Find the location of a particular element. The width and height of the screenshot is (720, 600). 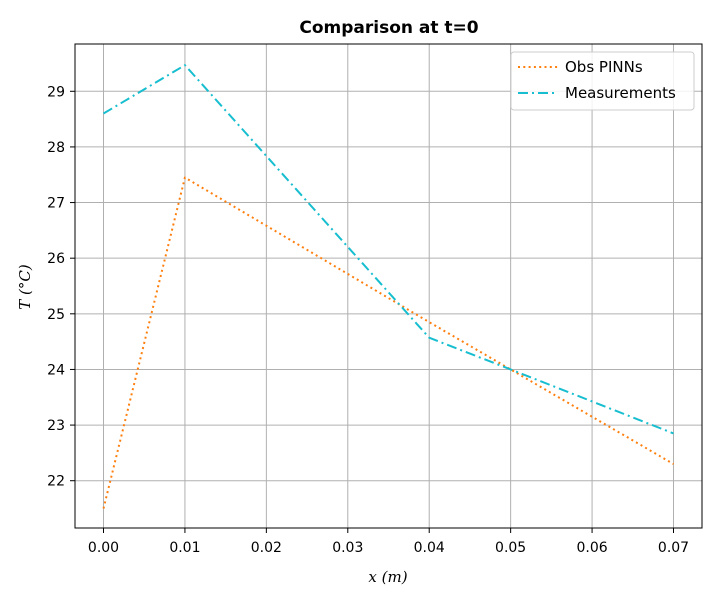

y-tick-label: 24 is located at coordinates (56, 370).